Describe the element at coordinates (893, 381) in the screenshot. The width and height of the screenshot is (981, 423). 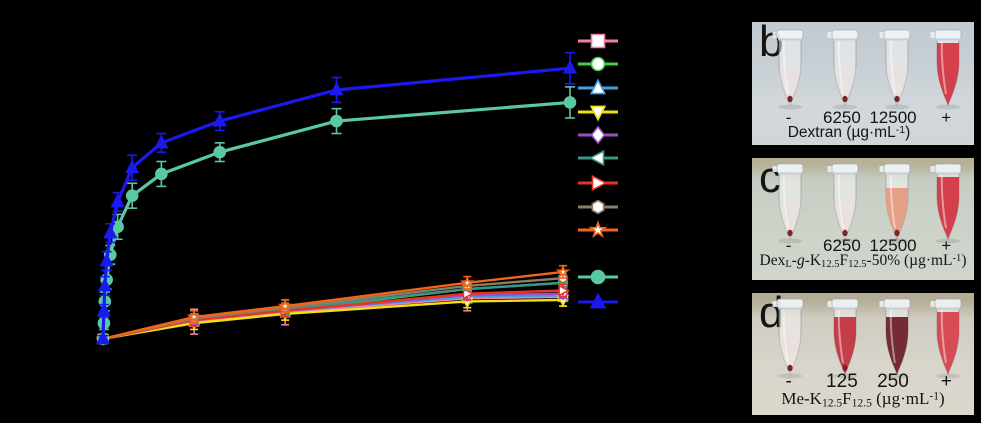
I see `tube-label-dose2: 250` at that location.